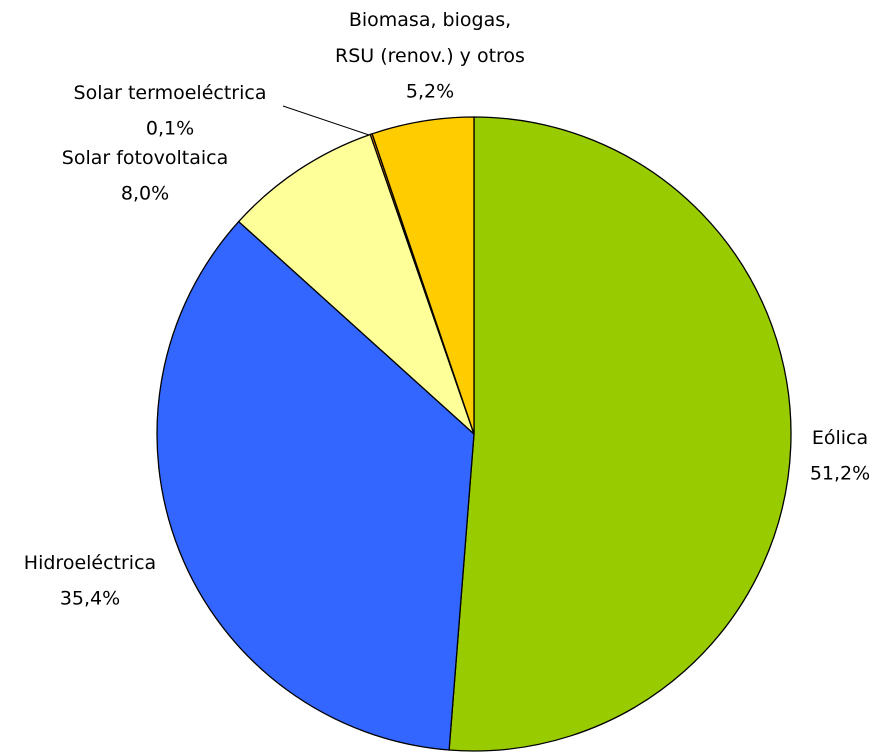 This screenshot has width=875, height=756. What do you see at coordinates (170, 129) in the screenshot?
I see `value-label: 0,1%` at bounding box center [170, 129].